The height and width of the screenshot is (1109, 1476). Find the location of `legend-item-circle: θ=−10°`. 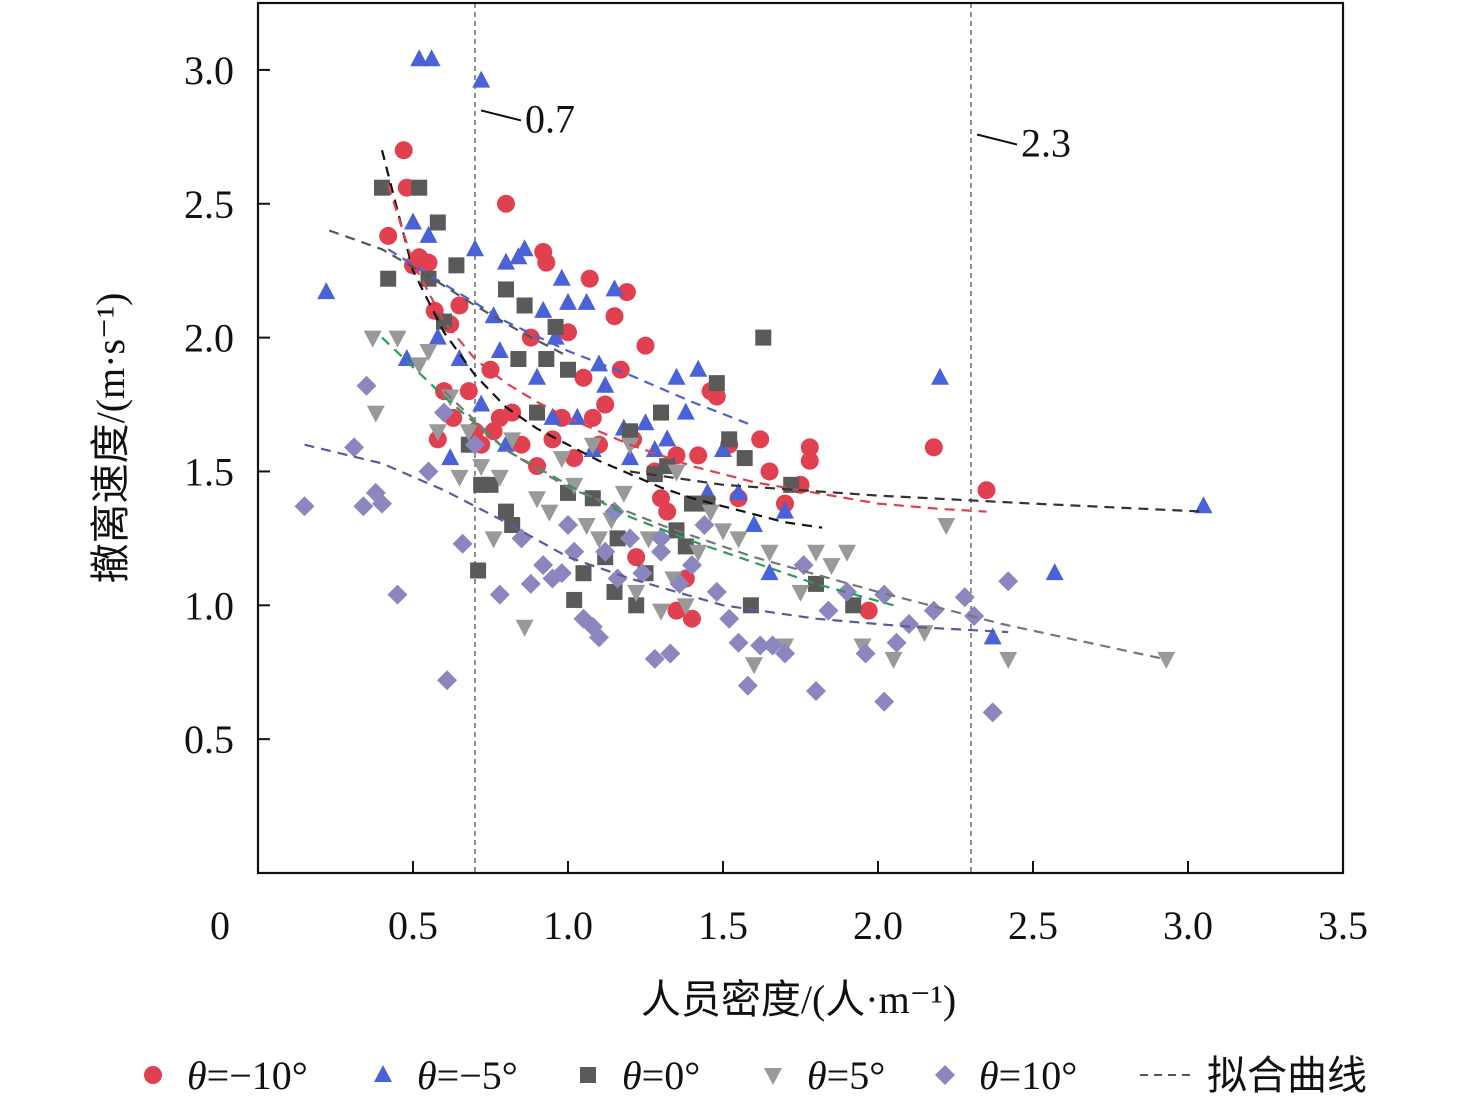

legend-item-circle: θ=−10° is located at coordinates (226, 1075).